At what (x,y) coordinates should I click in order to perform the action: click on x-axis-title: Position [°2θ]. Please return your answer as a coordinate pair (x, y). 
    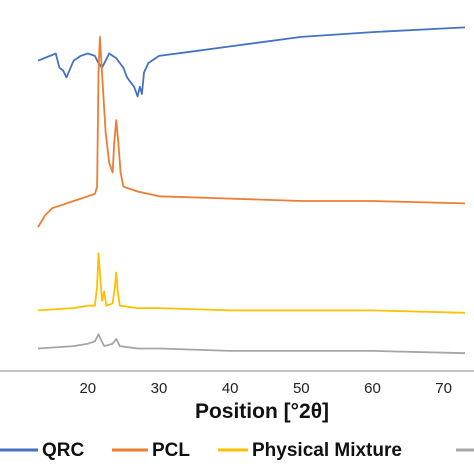
    Looking at the image, I should click on (262, 411).